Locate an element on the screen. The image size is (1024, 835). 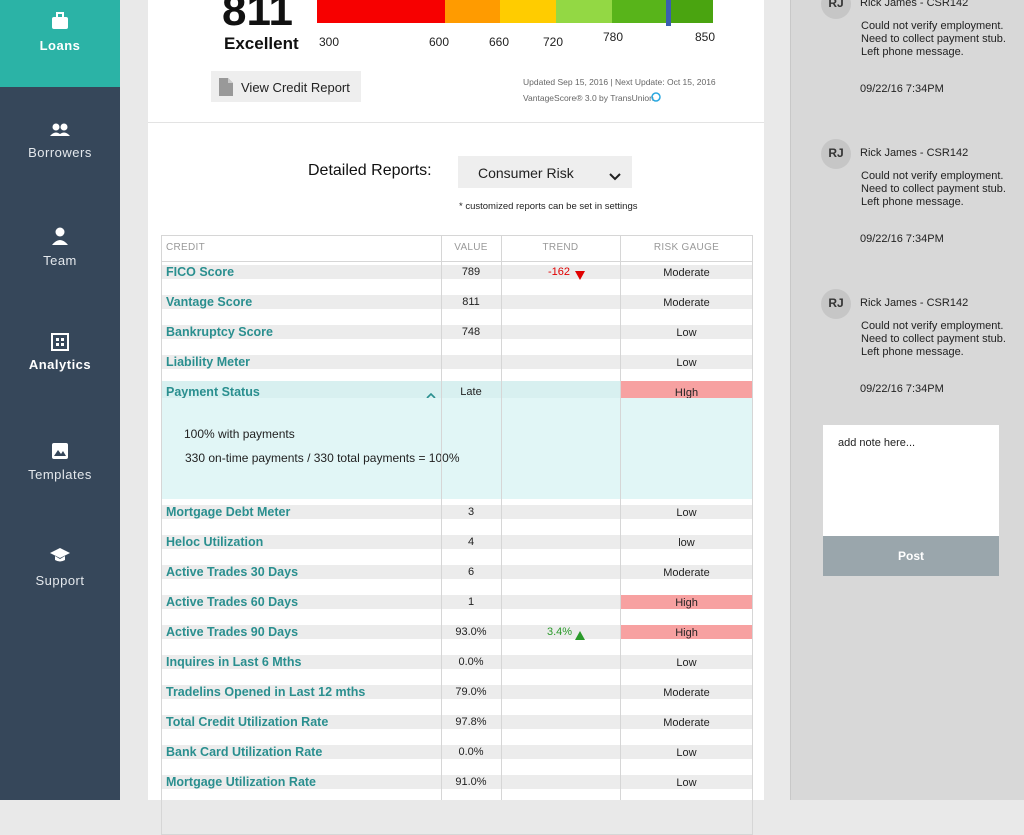
row-name: Active Trades 30 Days is located at coordinates (232, 572).